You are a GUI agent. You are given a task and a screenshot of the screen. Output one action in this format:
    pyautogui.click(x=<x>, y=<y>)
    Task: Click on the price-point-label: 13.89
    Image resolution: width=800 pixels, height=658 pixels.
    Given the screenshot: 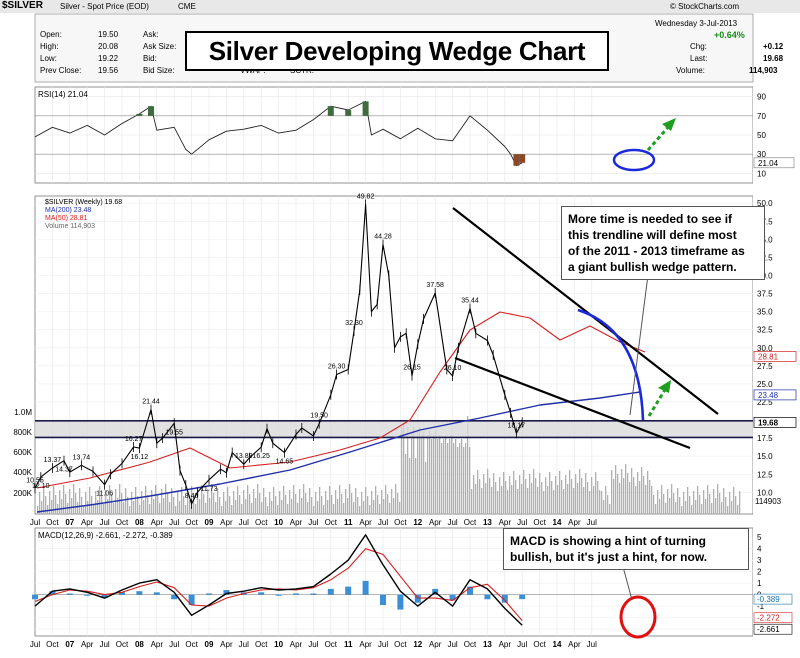 What is the action you would take?
    pyautogui.click(x=244, y=456)
    